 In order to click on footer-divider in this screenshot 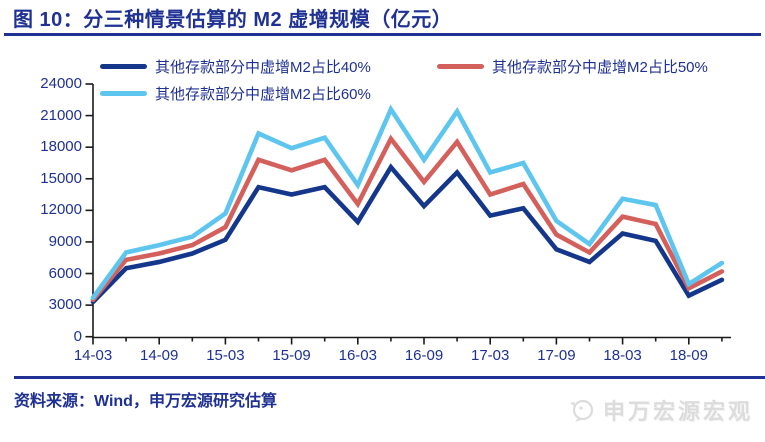, I will do `click(389, 377)`.